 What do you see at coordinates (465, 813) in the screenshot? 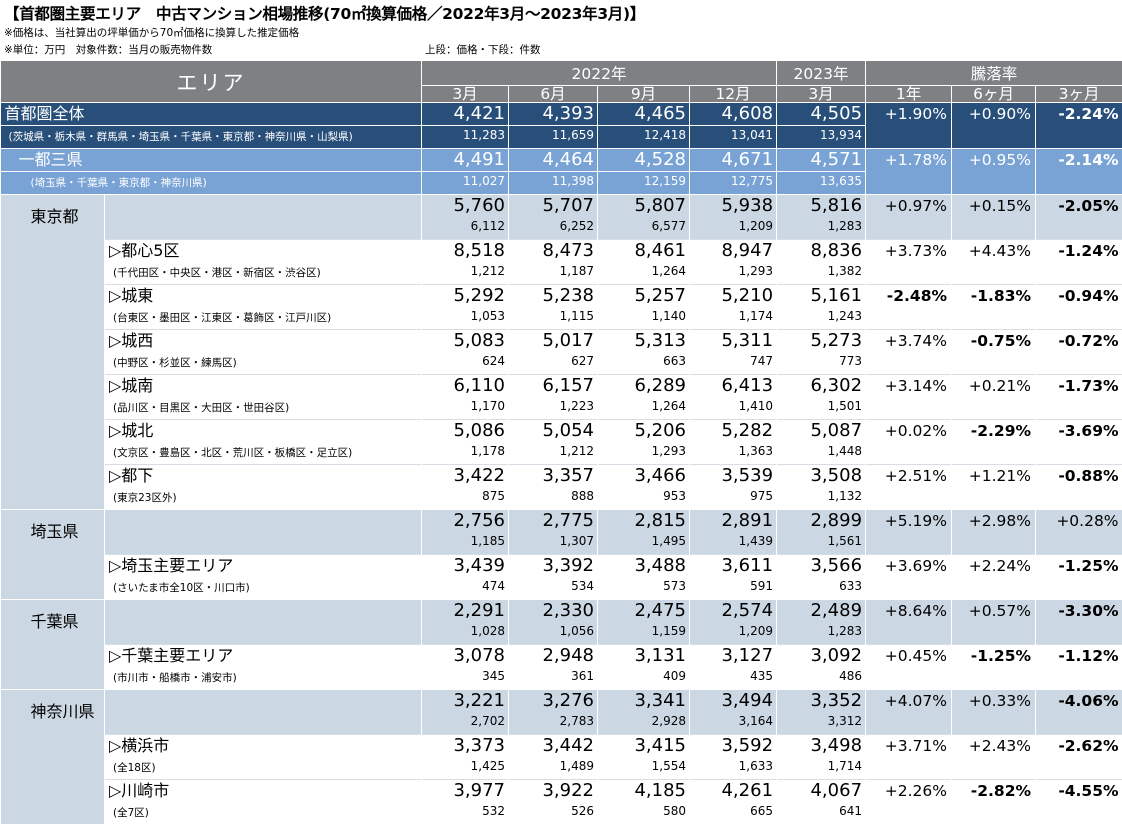
I see `count-cell: 532` at bounding box center [465, 813].